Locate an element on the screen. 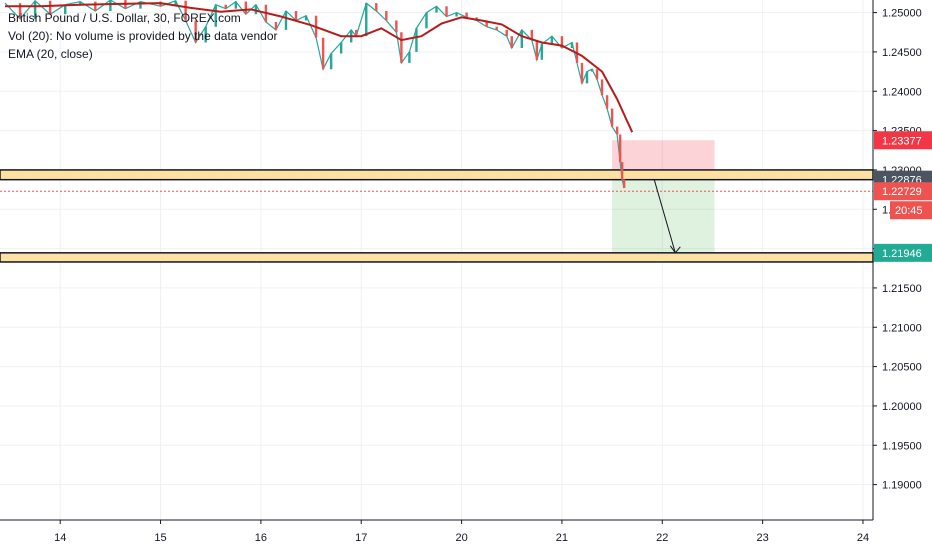 The width and height of the screenshot is (932, 555). price-label-text: 1.23377 is located at coordinates (902, 141).